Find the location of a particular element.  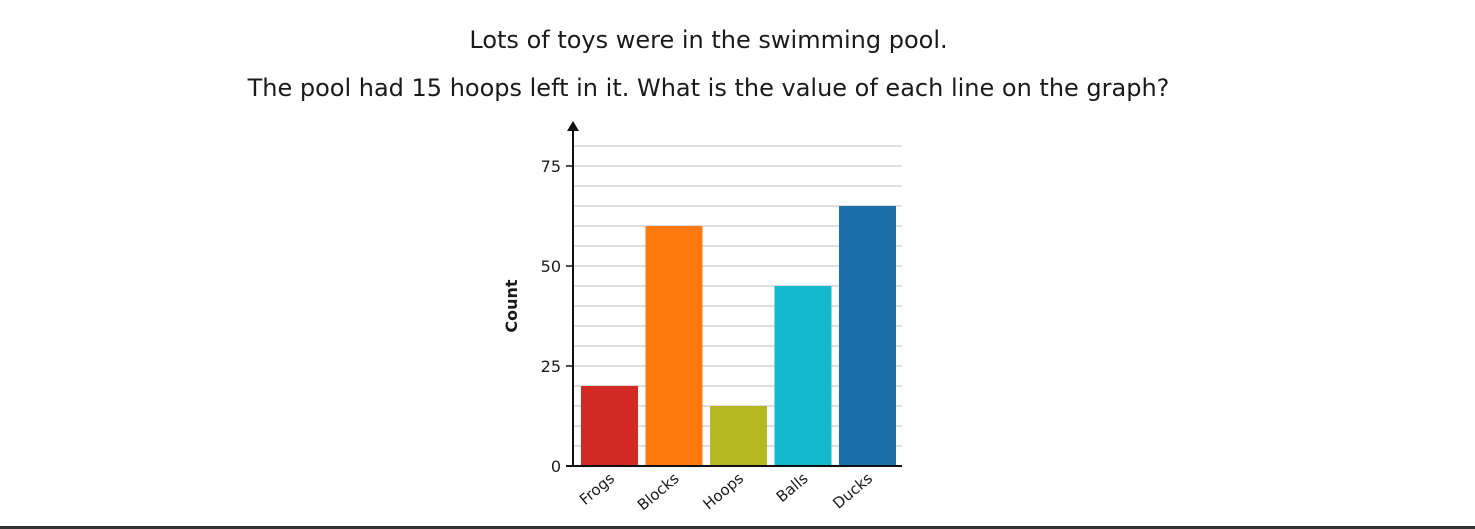

x-tick-label: Balls is located at coordinates (792, 487).